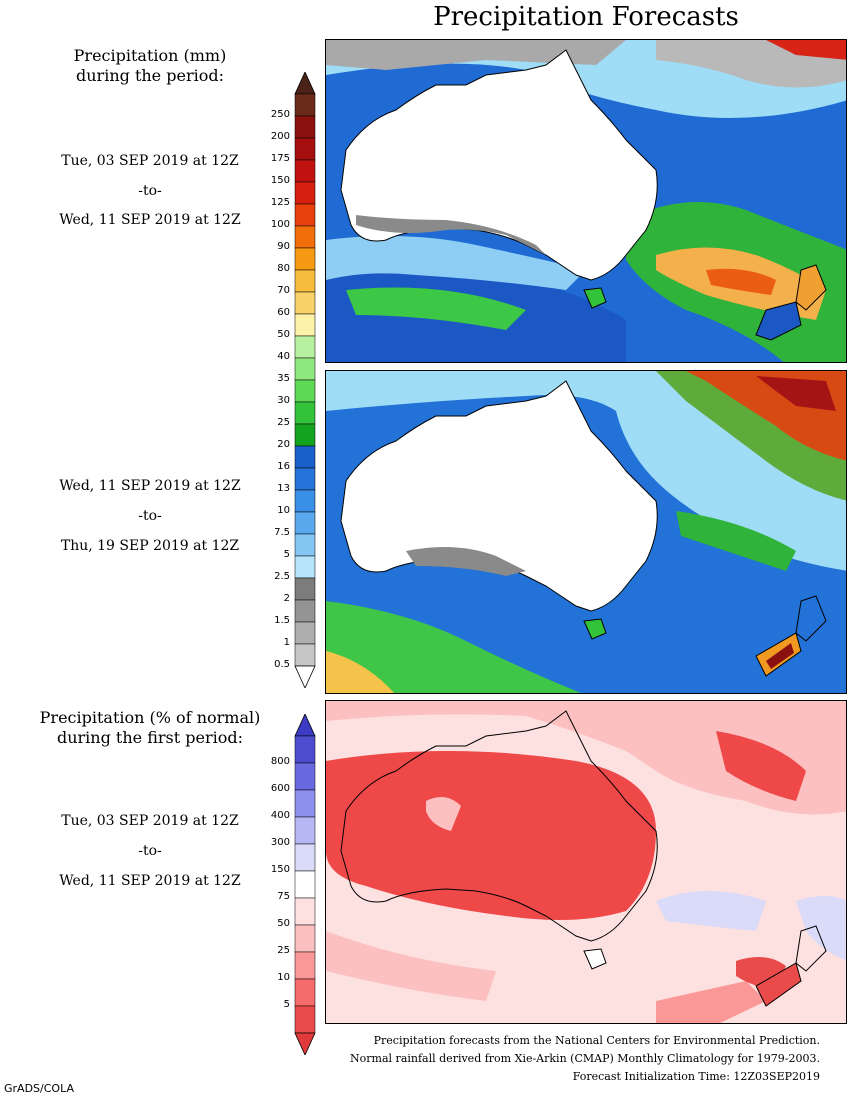 This screenshot has height=1100, width=850. What do you see at coordinates (150, 191) in the screenshot?
I see `period1-sep: -to-` at bounding box center [150, 191].